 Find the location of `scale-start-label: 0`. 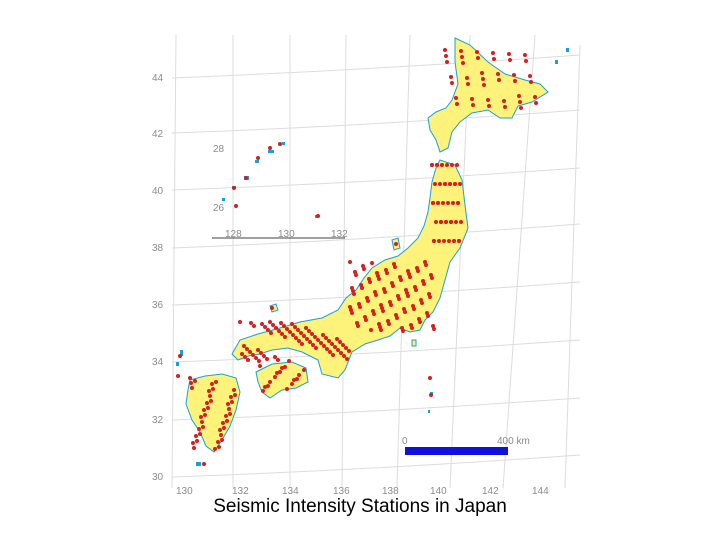

scale-start-label: 0 is located at coordinates (405, 441).